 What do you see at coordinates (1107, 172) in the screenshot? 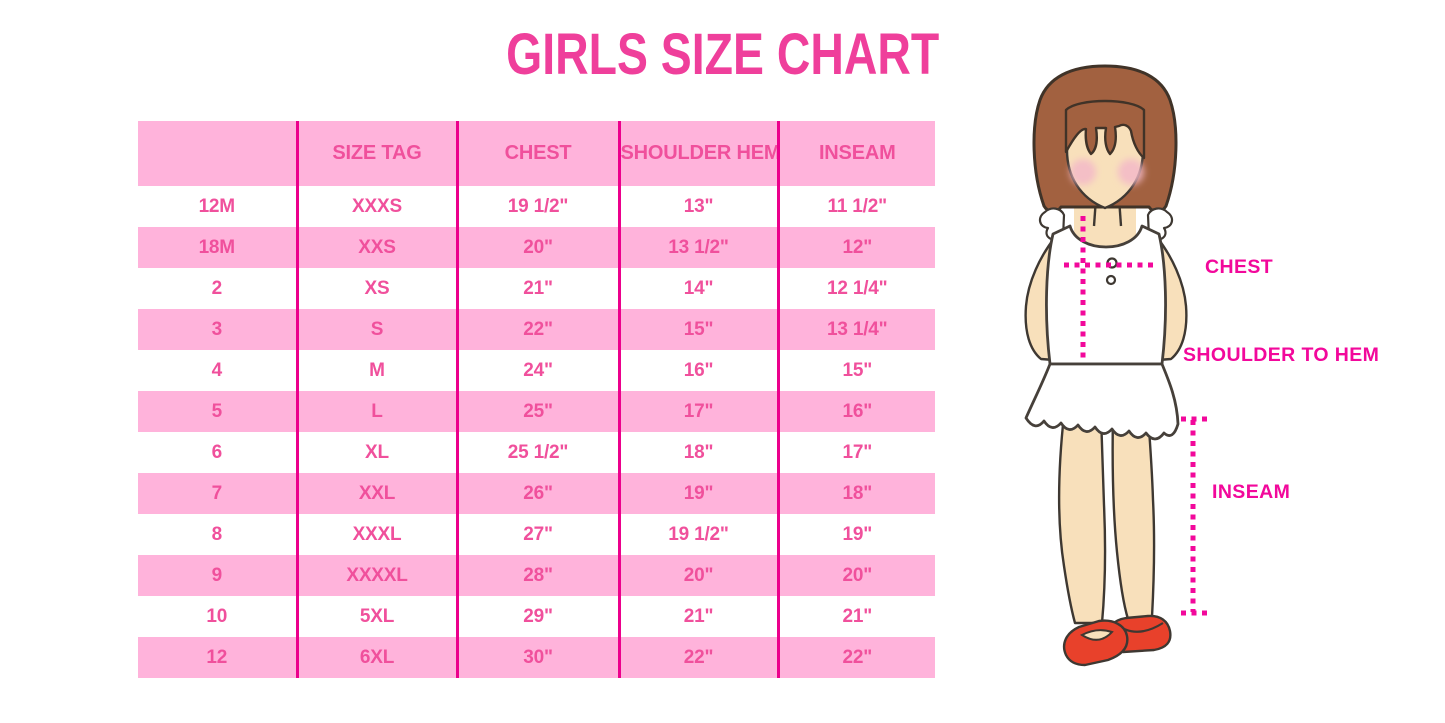
I see `blush` at bounding box center [1107, 172].